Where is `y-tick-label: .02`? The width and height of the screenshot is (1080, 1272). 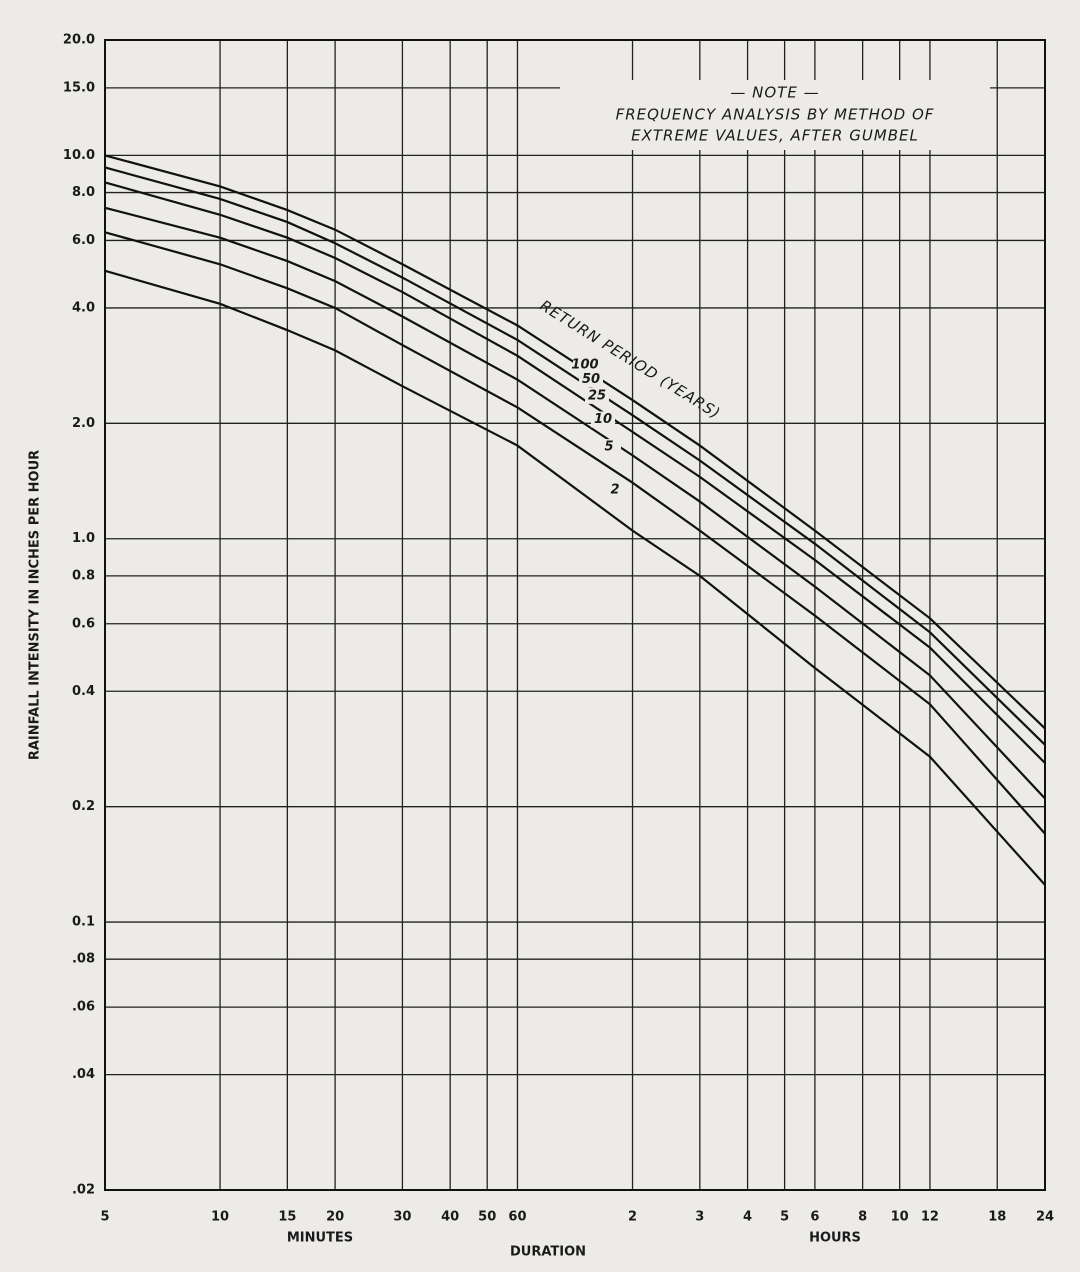 y-tick-label: .02 is located at coordinates (83, 1190).